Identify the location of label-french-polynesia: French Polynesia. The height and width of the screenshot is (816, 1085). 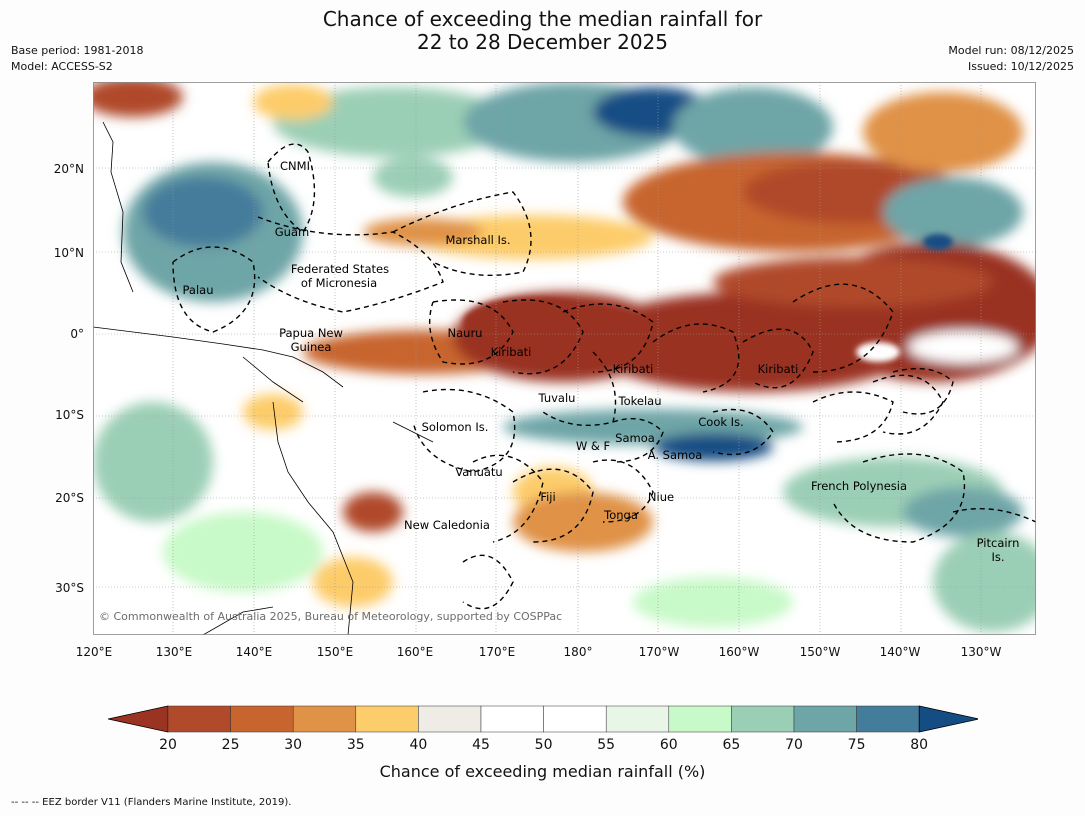
(859, 486).